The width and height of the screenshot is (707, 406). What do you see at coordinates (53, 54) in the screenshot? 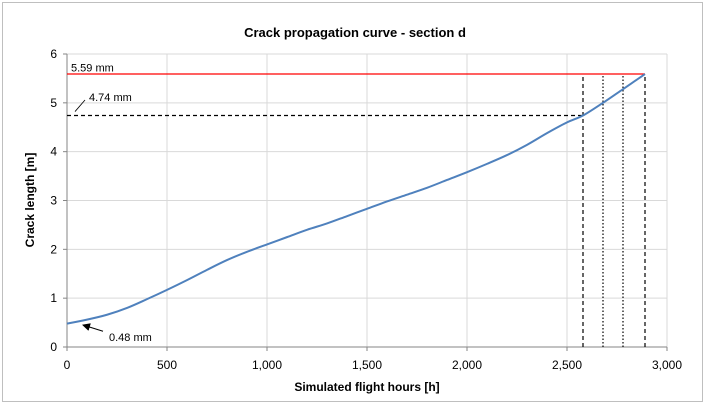
I see `y-tick-label-6: 6` at bounding box center [53, 54].